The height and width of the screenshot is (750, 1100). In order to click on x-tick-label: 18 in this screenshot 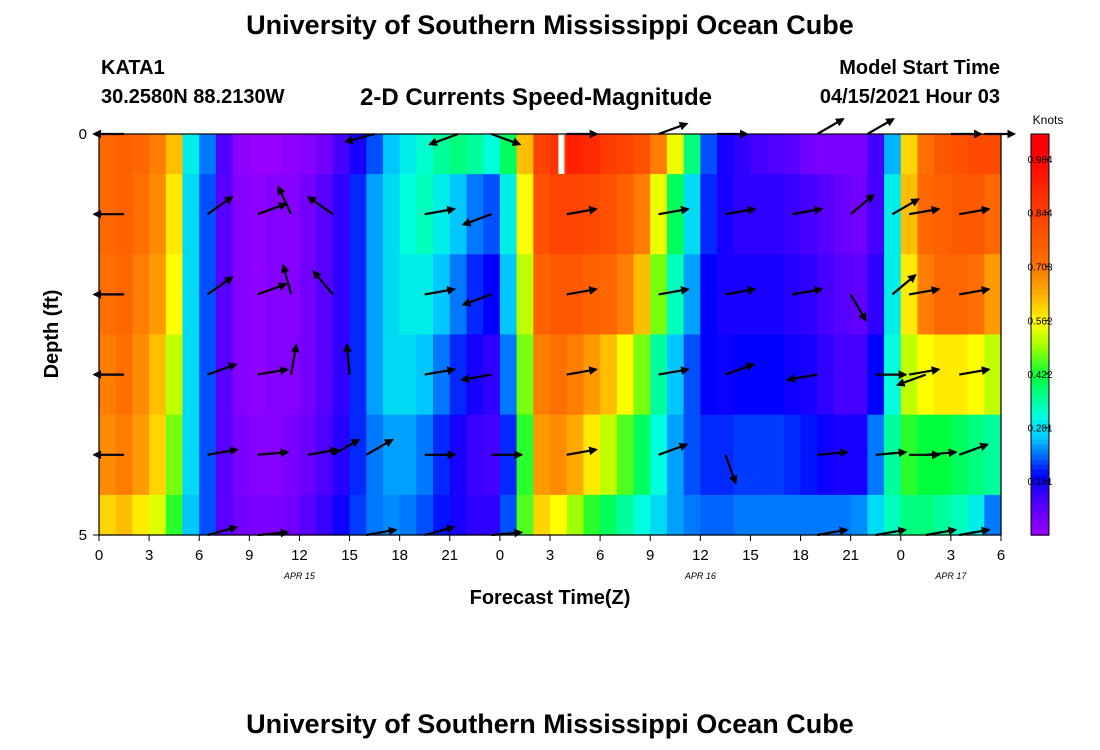, I will do `click(800, 555)`.